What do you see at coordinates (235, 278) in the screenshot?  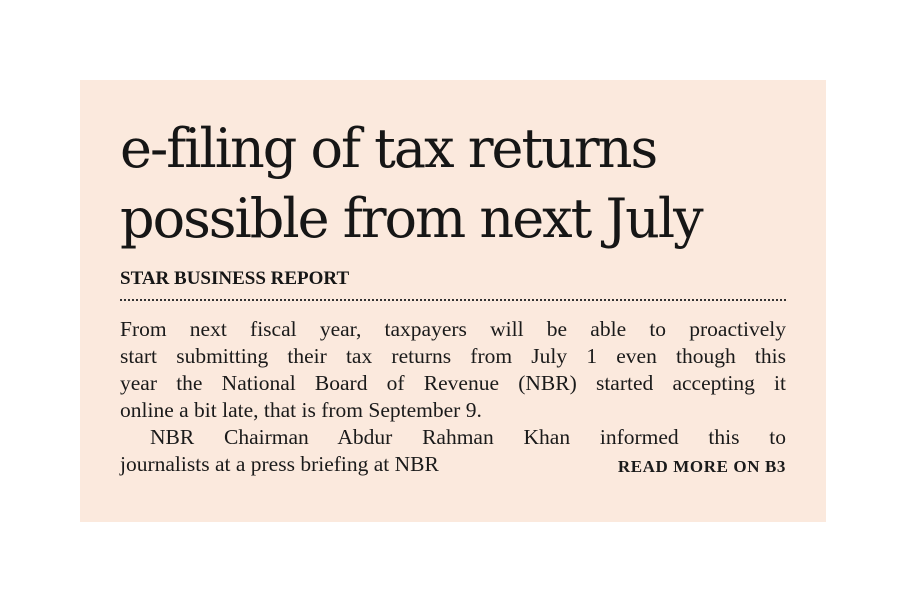 I see `byline: STAR BUSINESS REPORT` at bounding box center [235, 278].